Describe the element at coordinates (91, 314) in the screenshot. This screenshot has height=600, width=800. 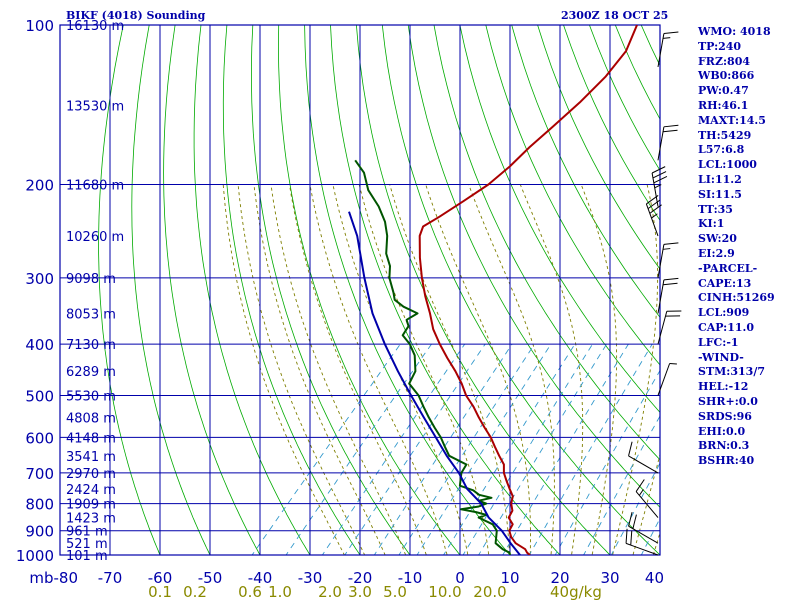
I see `height-label: 8053 m` at that location.